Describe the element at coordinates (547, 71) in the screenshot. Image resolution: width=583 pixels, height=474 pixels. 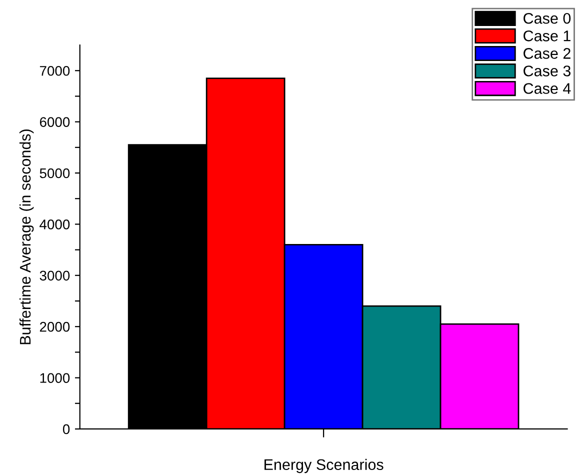
I see `legend-label: Case 3` at that location.